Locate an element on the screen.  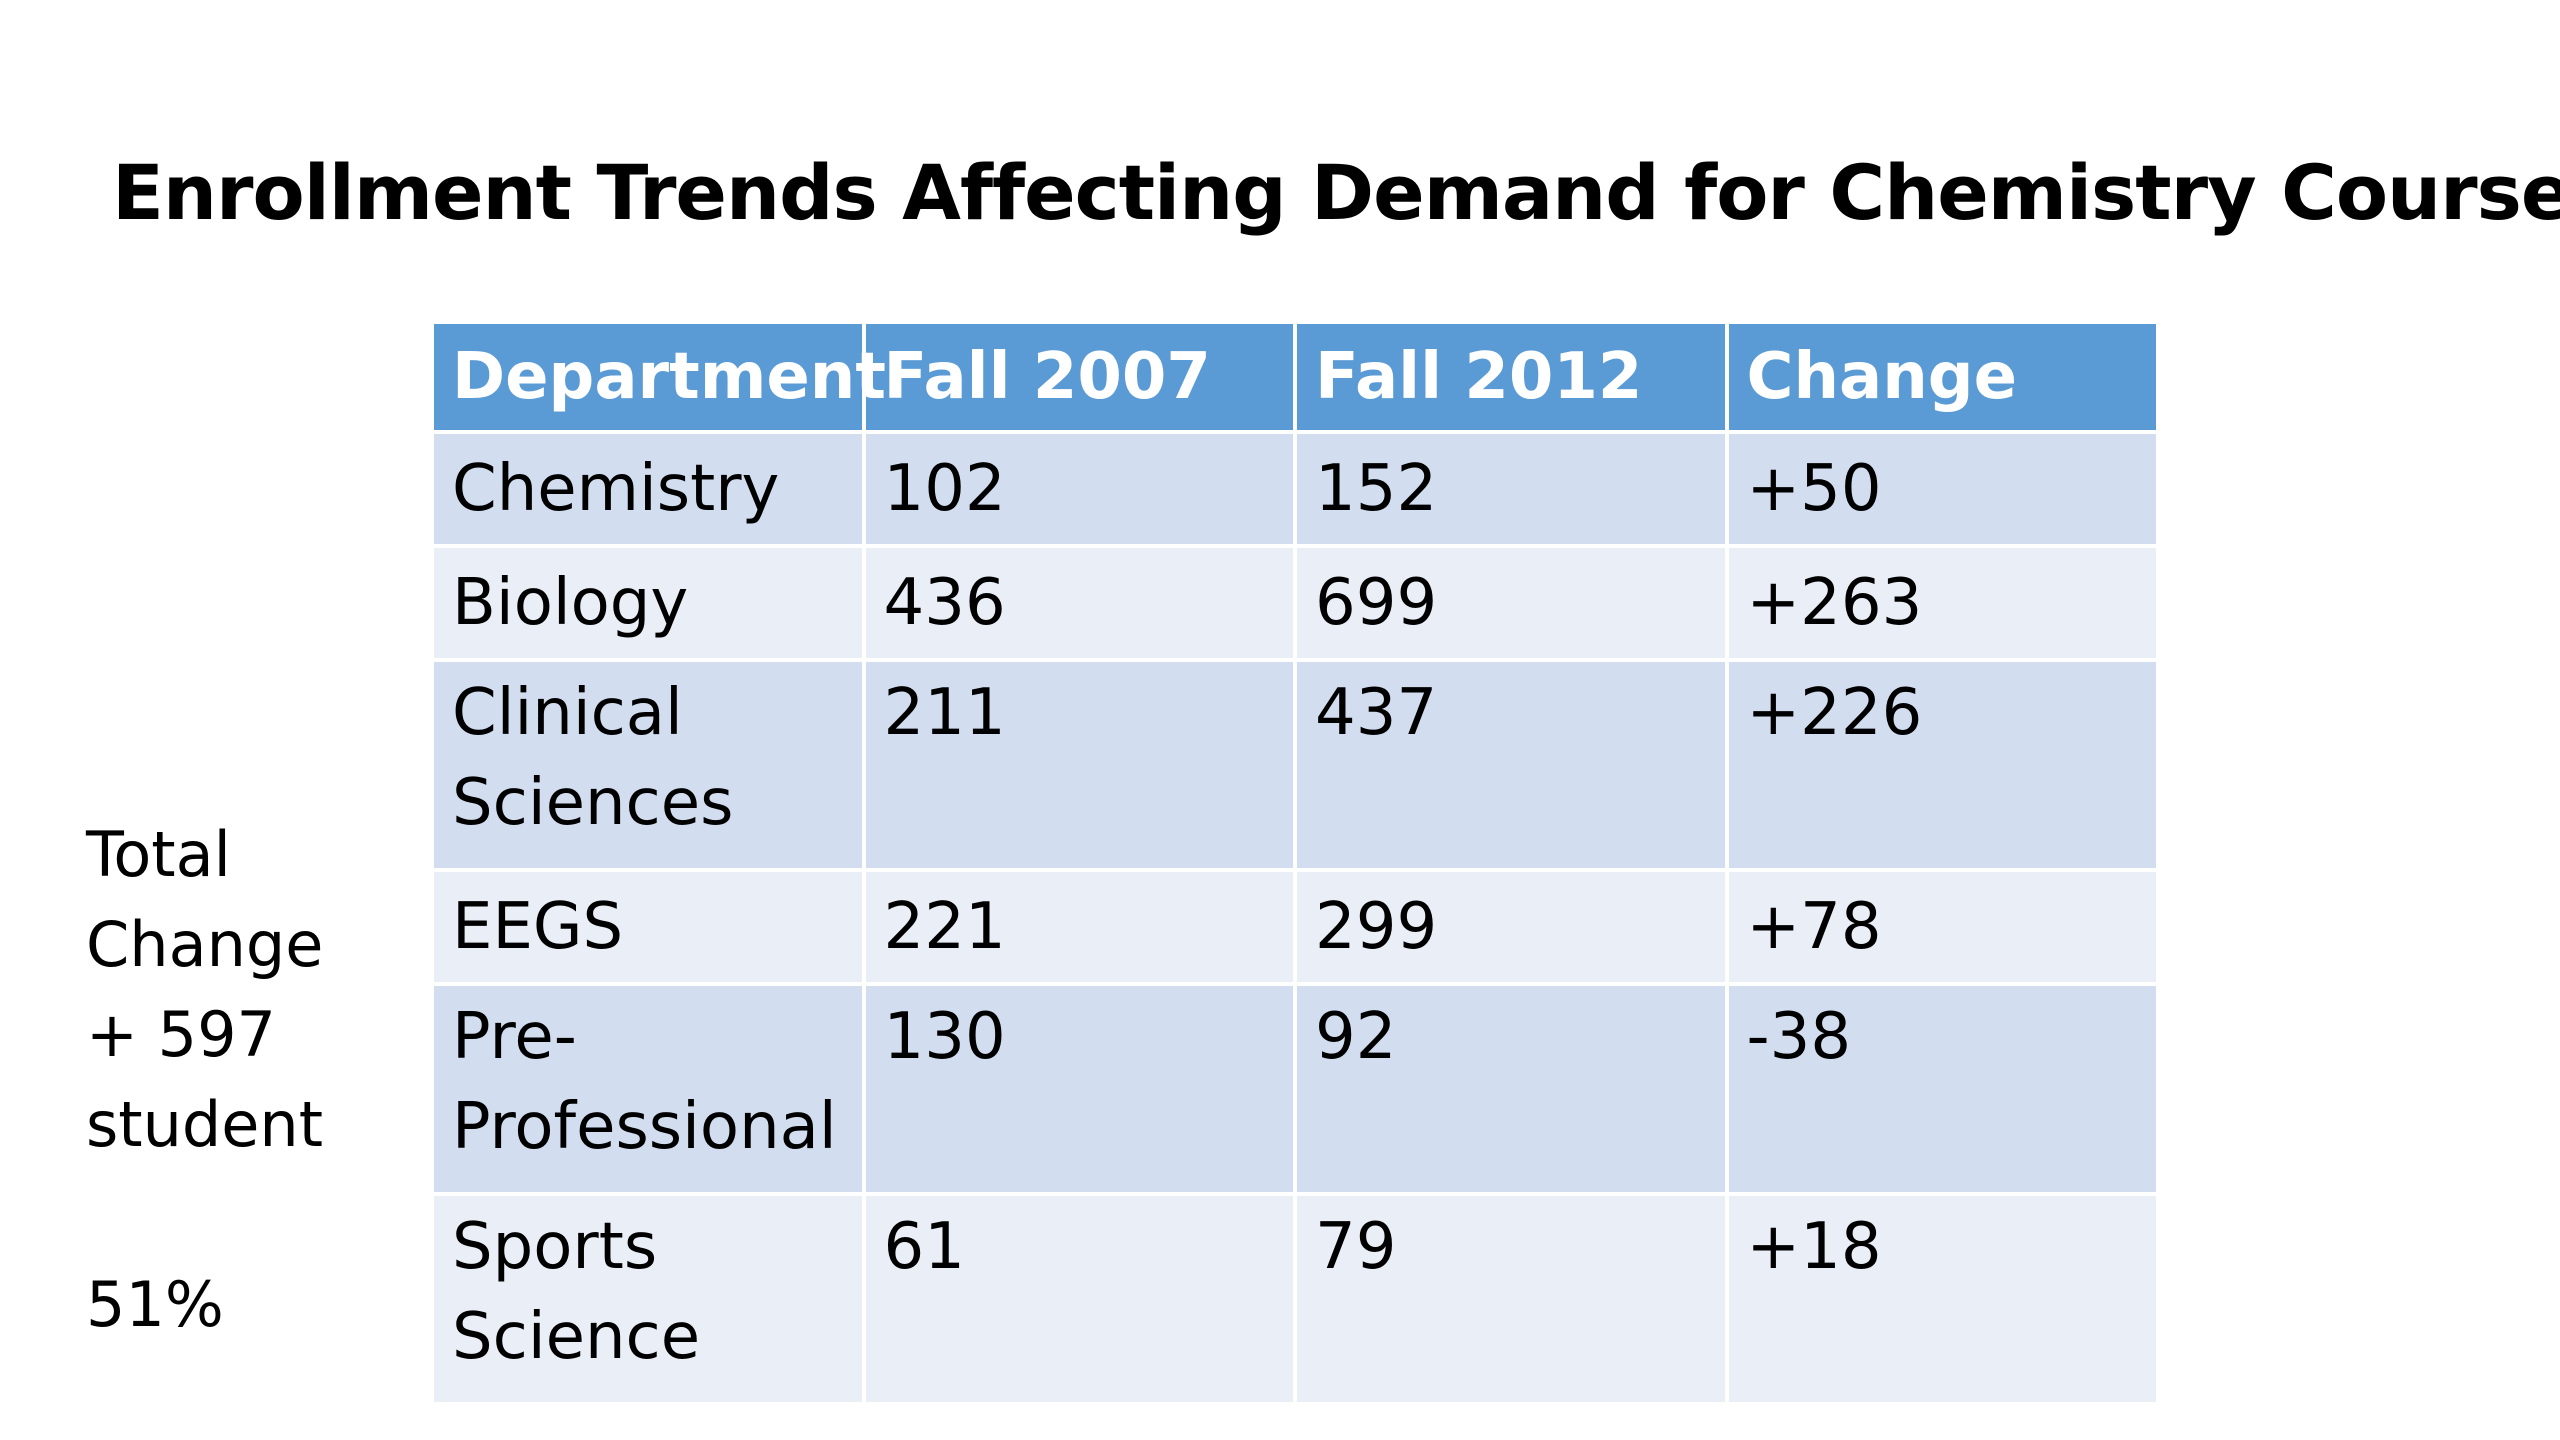
cell-fall-2007: 102 is located at coordinates (1079, 489).